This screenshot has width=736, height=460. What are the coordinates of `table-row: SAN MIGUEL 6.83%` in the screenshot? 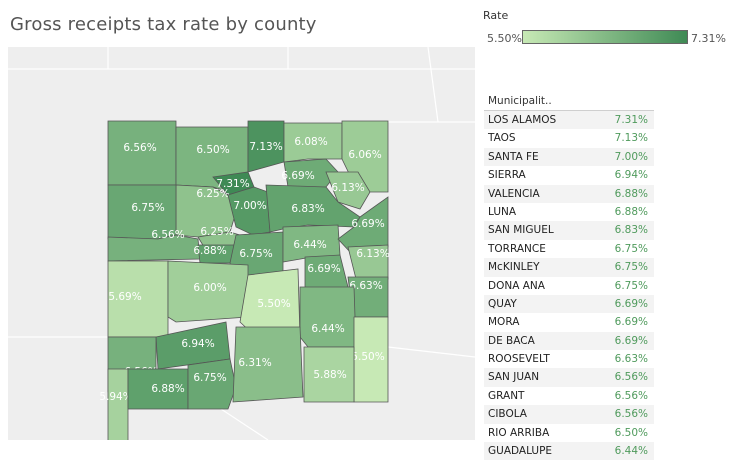 It's located at (569, 230).